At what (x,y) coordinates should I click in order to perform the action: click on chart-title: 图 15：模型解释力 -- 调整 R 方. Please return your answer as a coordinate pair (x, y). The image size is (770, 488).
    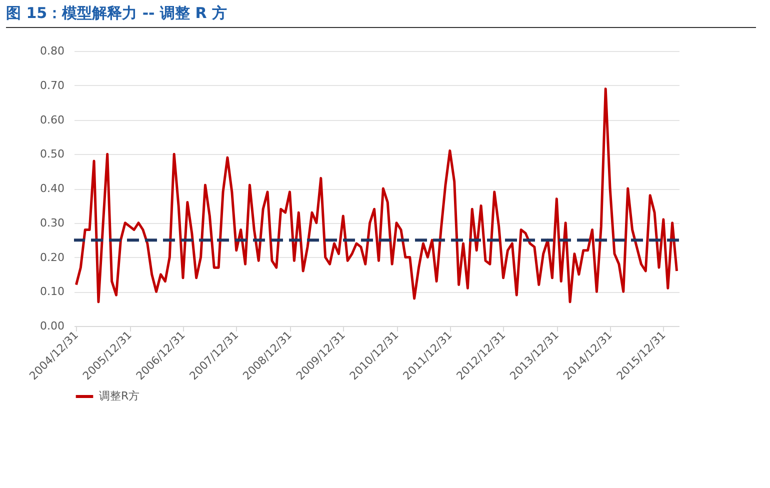
    Looking at the image, I should click on (381, 16).